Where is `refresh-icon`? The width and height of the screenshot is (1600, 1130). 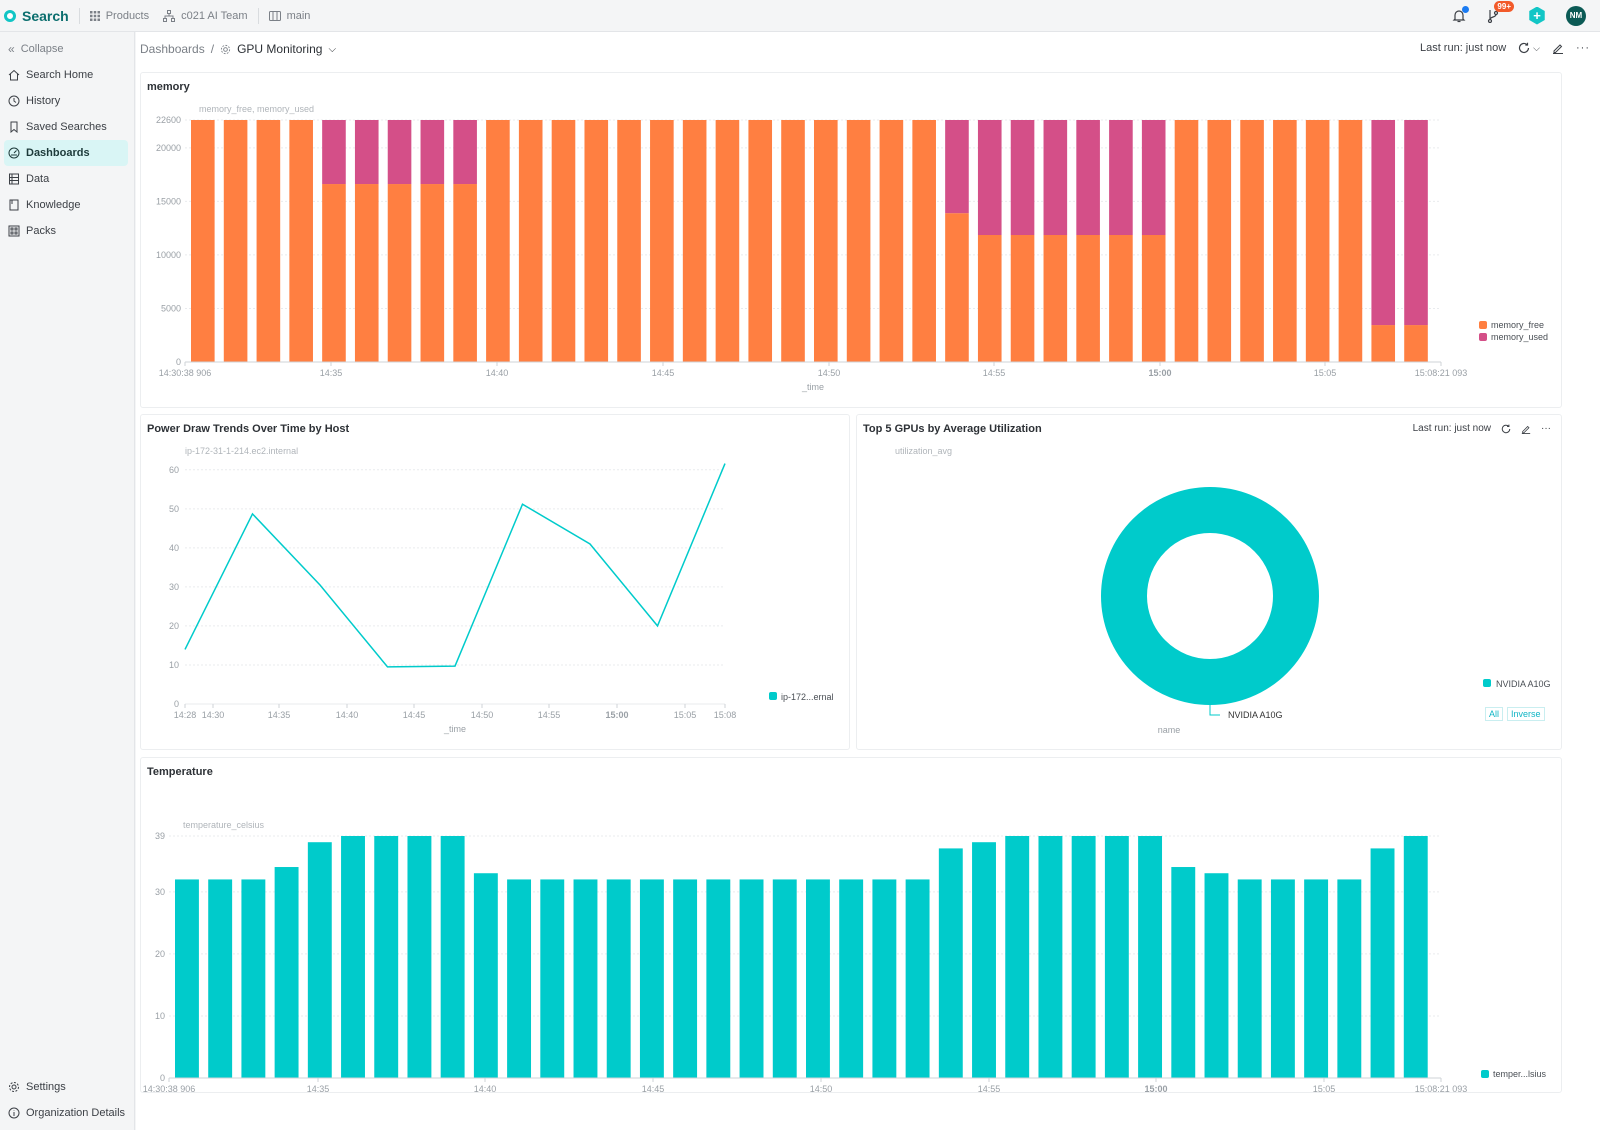
refresh-icon is located at coordinates (1506, 429).